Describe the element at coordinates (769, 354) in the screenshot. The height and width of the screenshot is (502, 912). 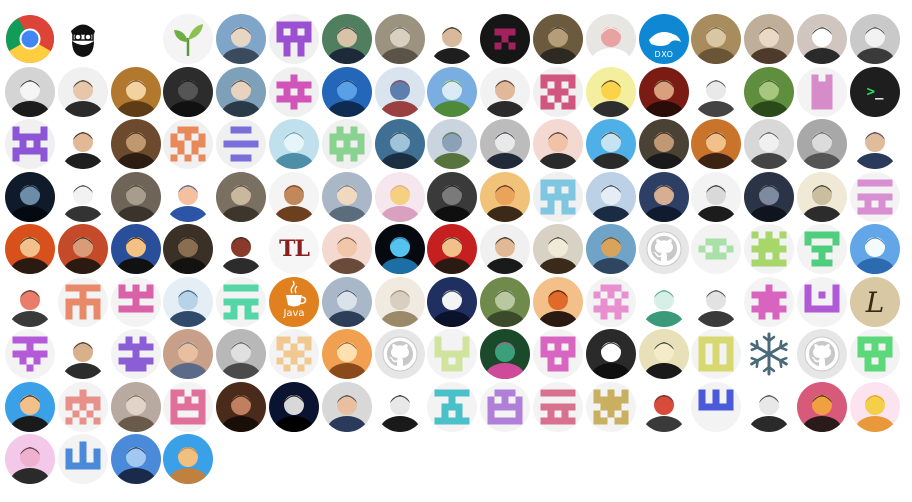
I see `snowflake-icon-avatar` at that location.